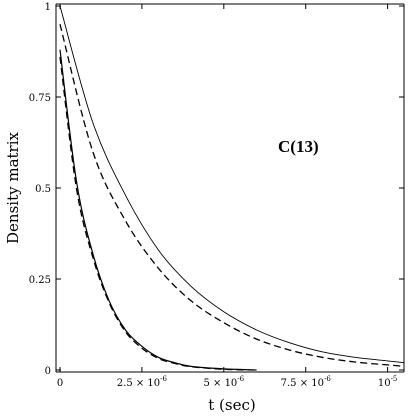  I want to click on y-tick-label: 0.75, so click(40, 98).